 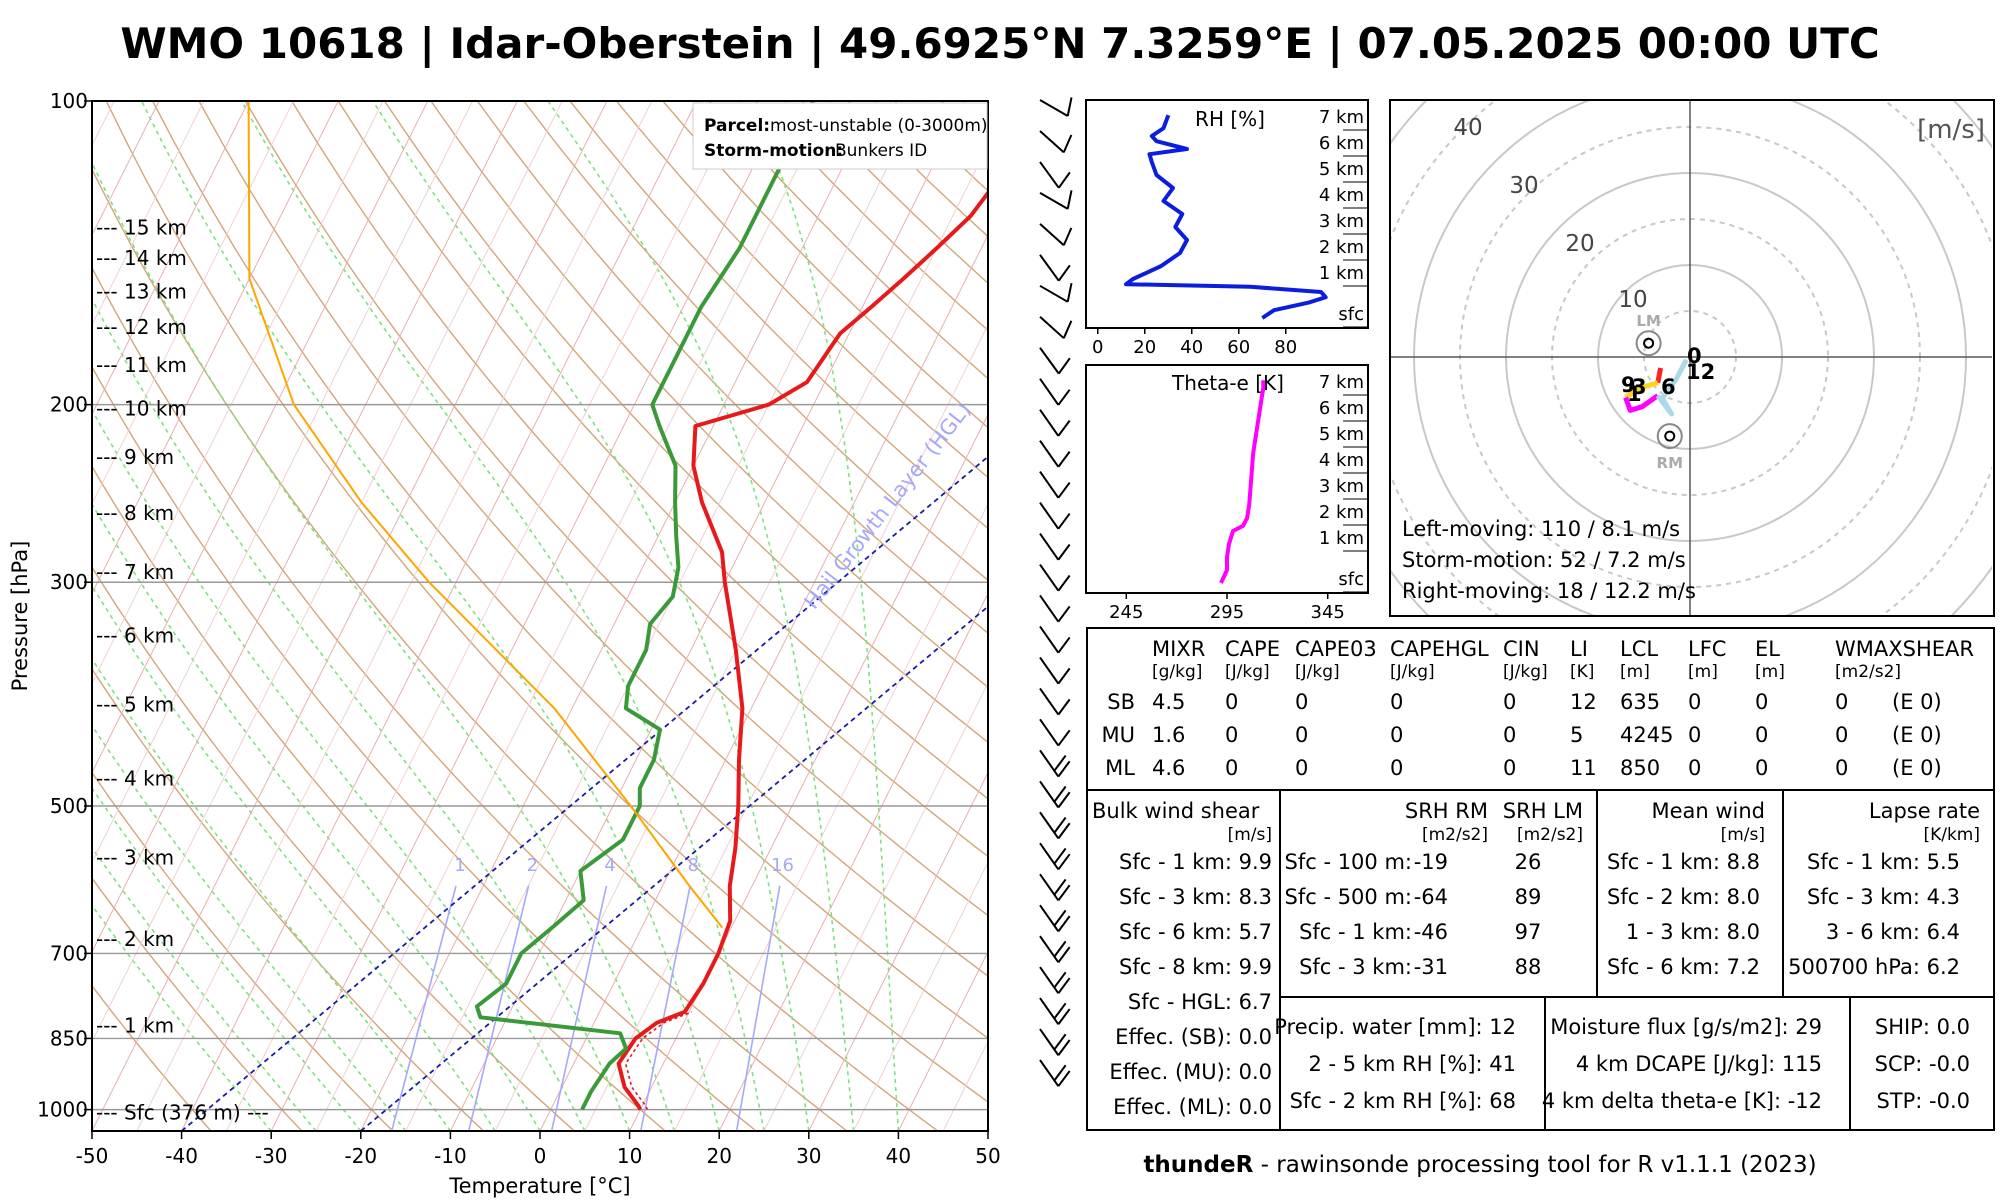 What do you see at coordinates (1349, 897) in the screenshot?
I see `srh-row-label: Sfc - 500 m:` at bounding box center [1349, 897].